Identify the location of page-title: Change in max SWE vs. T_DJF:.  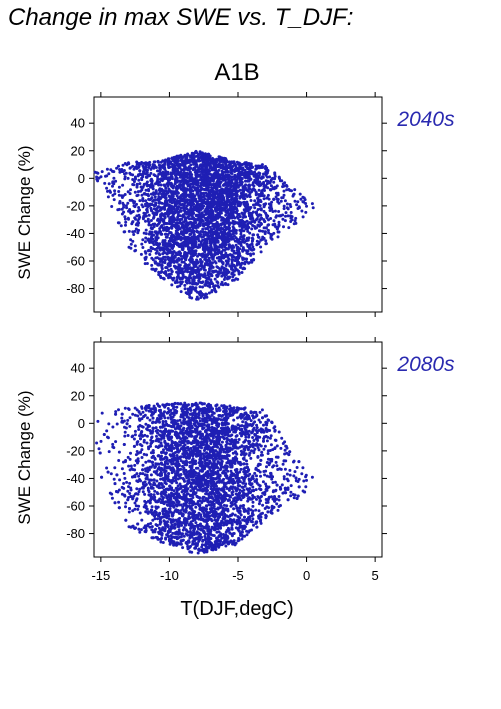
(181, 17).